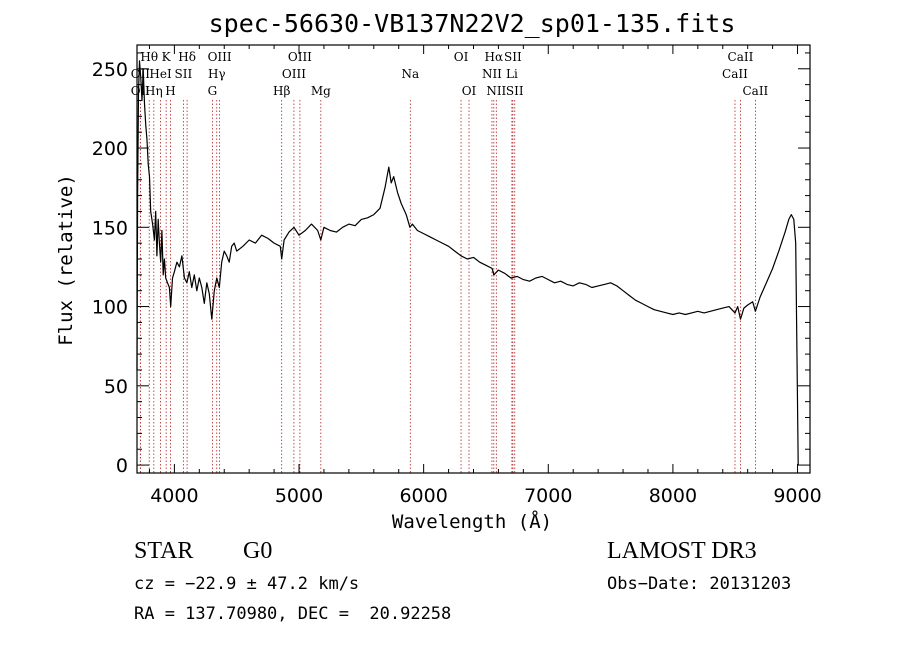  I want to click on x-tick-label: 4000, so click(174, 496).